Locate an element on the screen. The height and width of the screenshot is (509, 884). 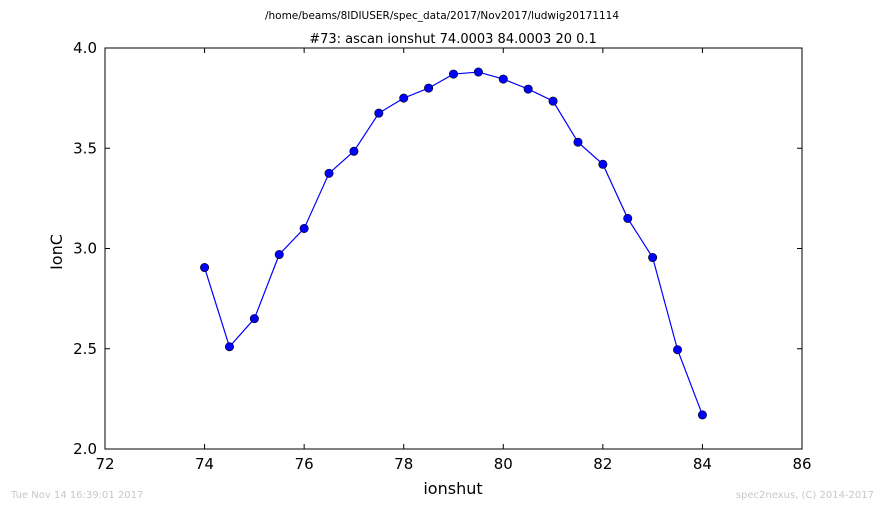
y-tick-label: 2.0 is located at coordinates (85, 449).